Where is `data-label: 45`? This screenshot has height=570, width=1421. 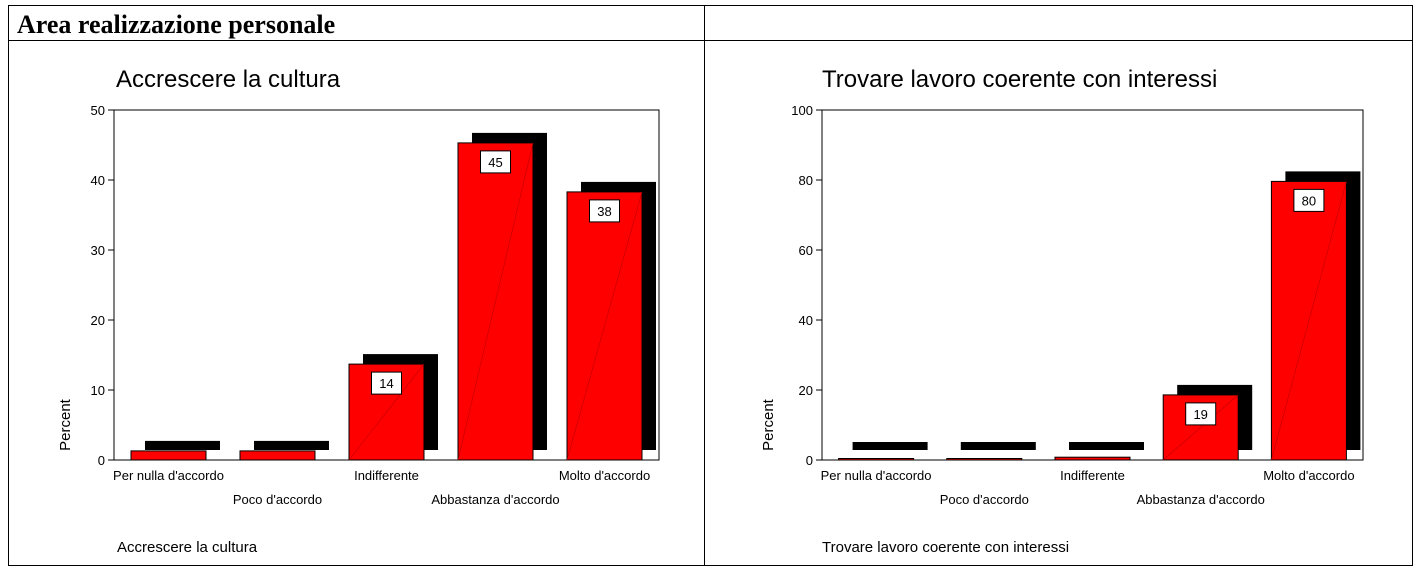
data-label: 45 is located at coordinates (495, 162).